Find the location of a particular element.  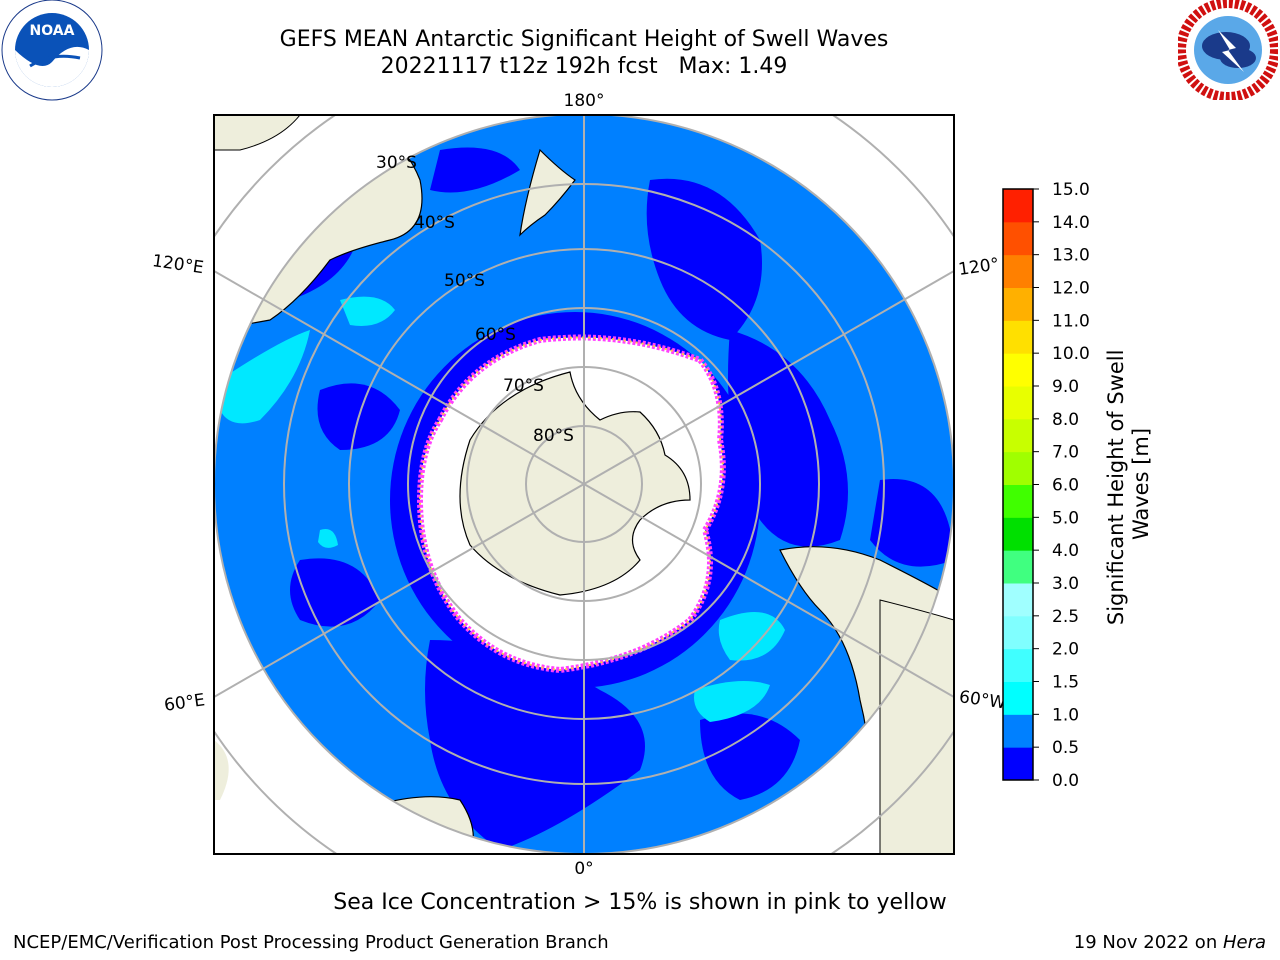

noaa-logo-text: NOAA is located at coordinates (52, 31).